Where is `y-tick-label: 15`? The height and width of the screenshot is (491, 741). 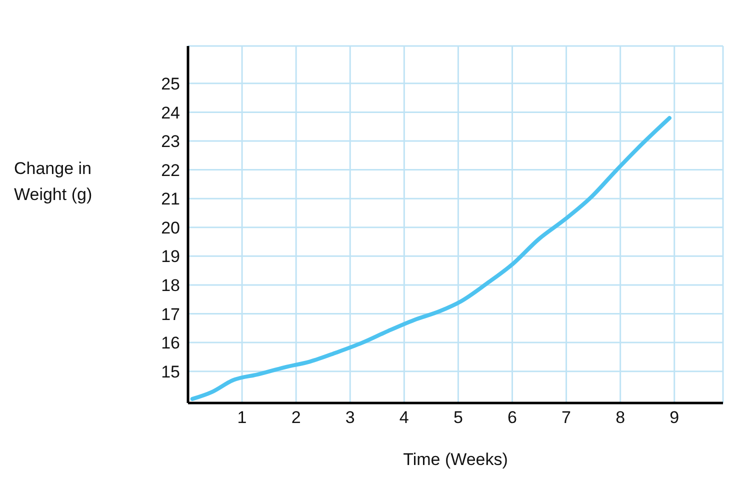 y-tick-label: 15 is located at coordinates (170, 372).